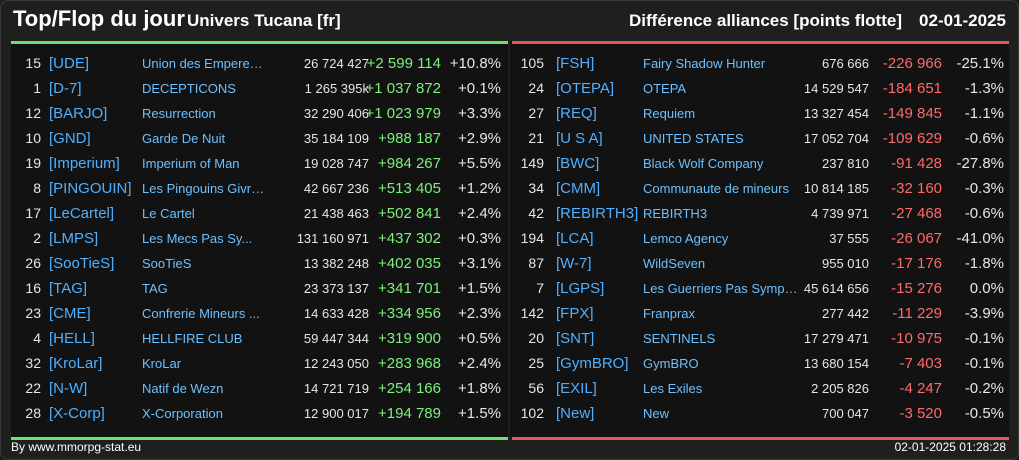  I want to click on flop-points: 700 047, so click(845, 413).